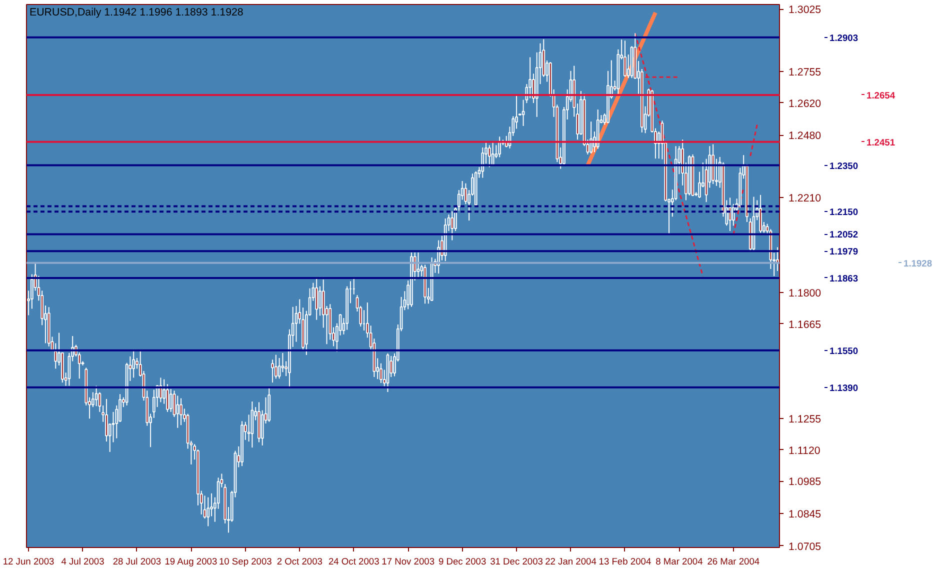 Image resolution: width=935 pixels, height=569 pixels. What do you see at coordinates (191, 561) in the screenshot?
I see `x-tick-label: 19 Aug 2003` at bounding box center [191, 561].